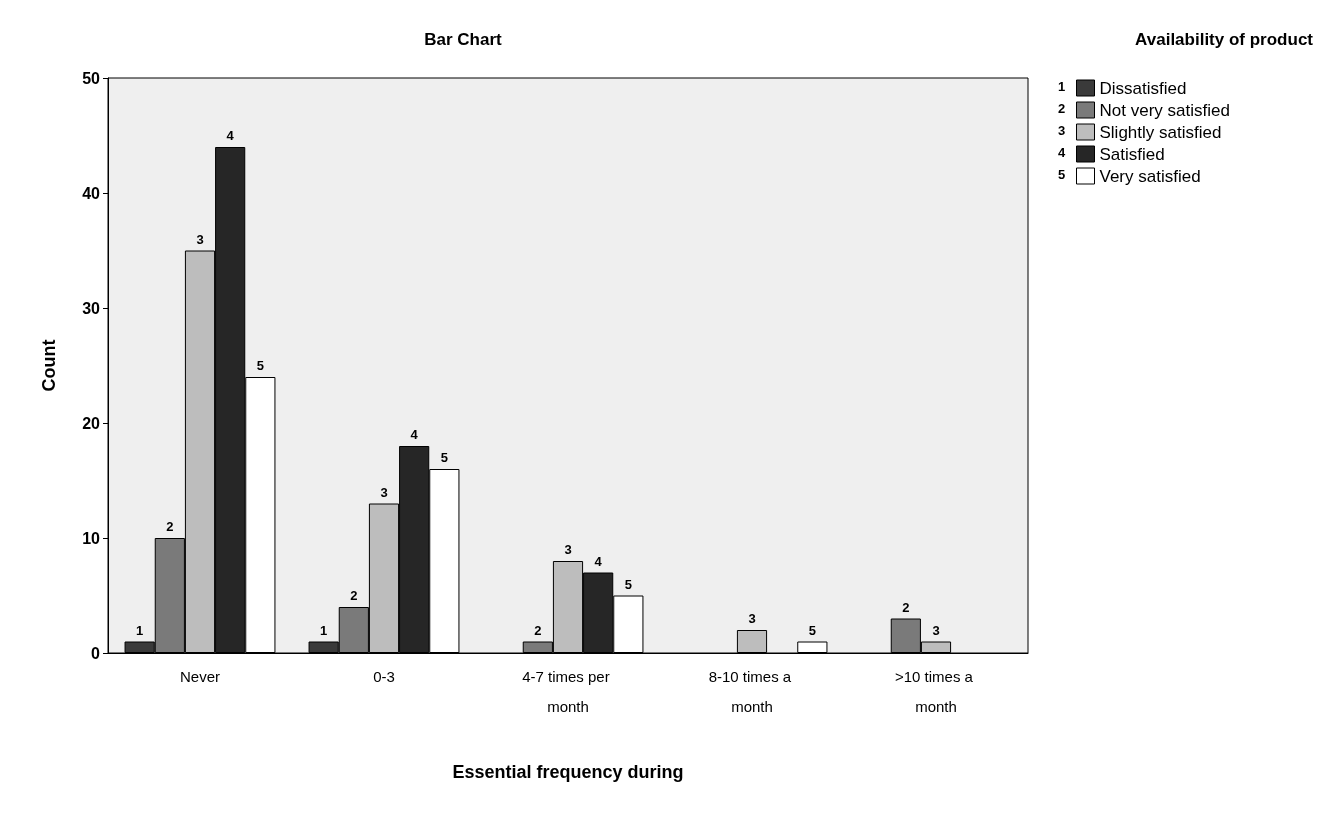 This screenshot has width=1338, height=827. Describe the element at coordinates (568, 772) in the screenshot. I see `x-axis-title: Essential frequency during` at that location.